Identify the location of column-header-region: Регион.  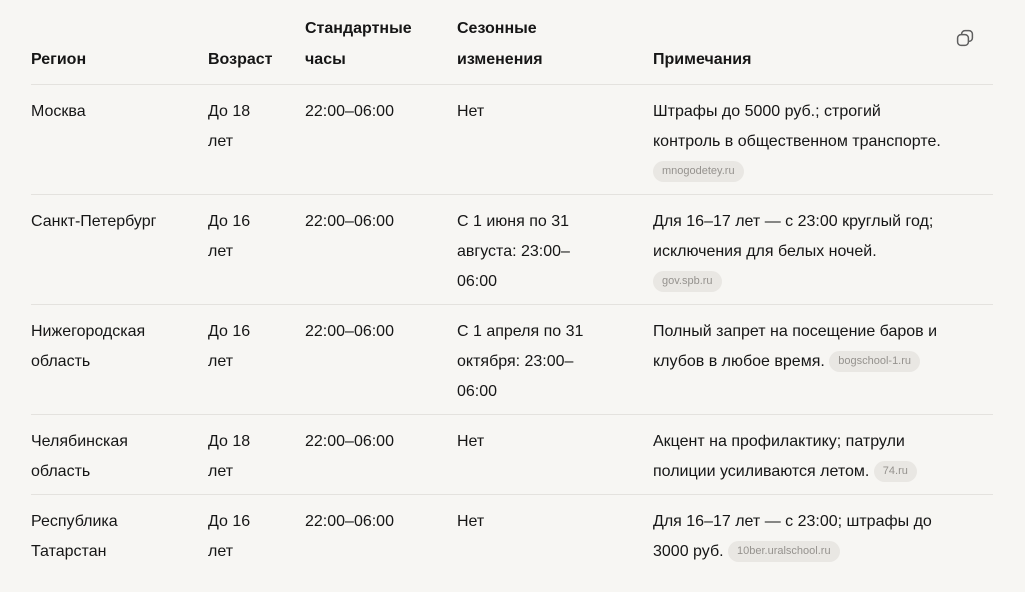
(119, 42).